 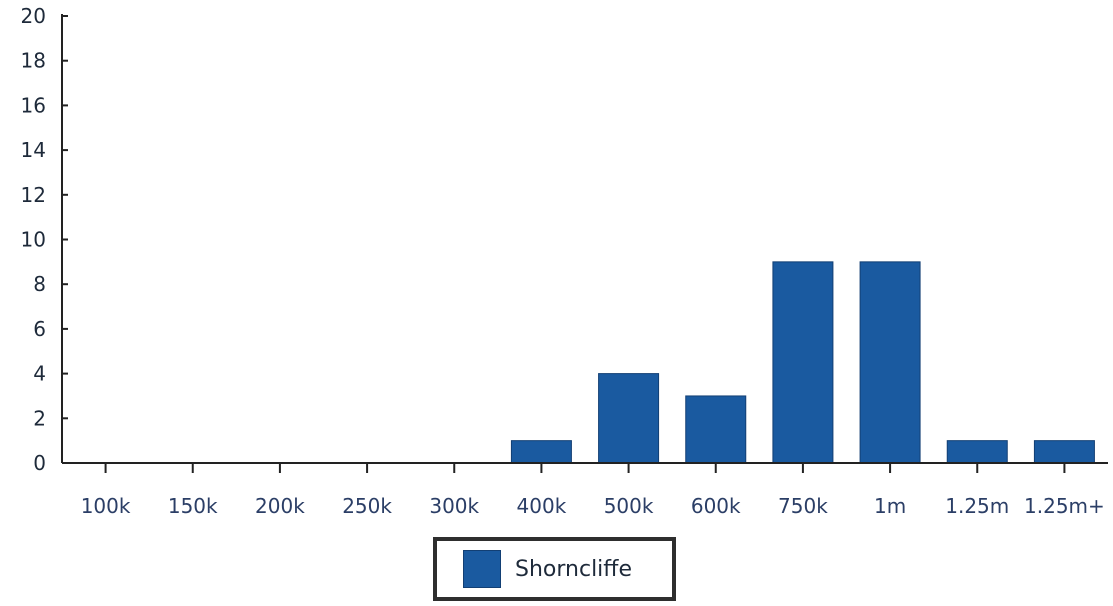 I want to click on x-tick-label: 1m, so click(x=890, y=506).